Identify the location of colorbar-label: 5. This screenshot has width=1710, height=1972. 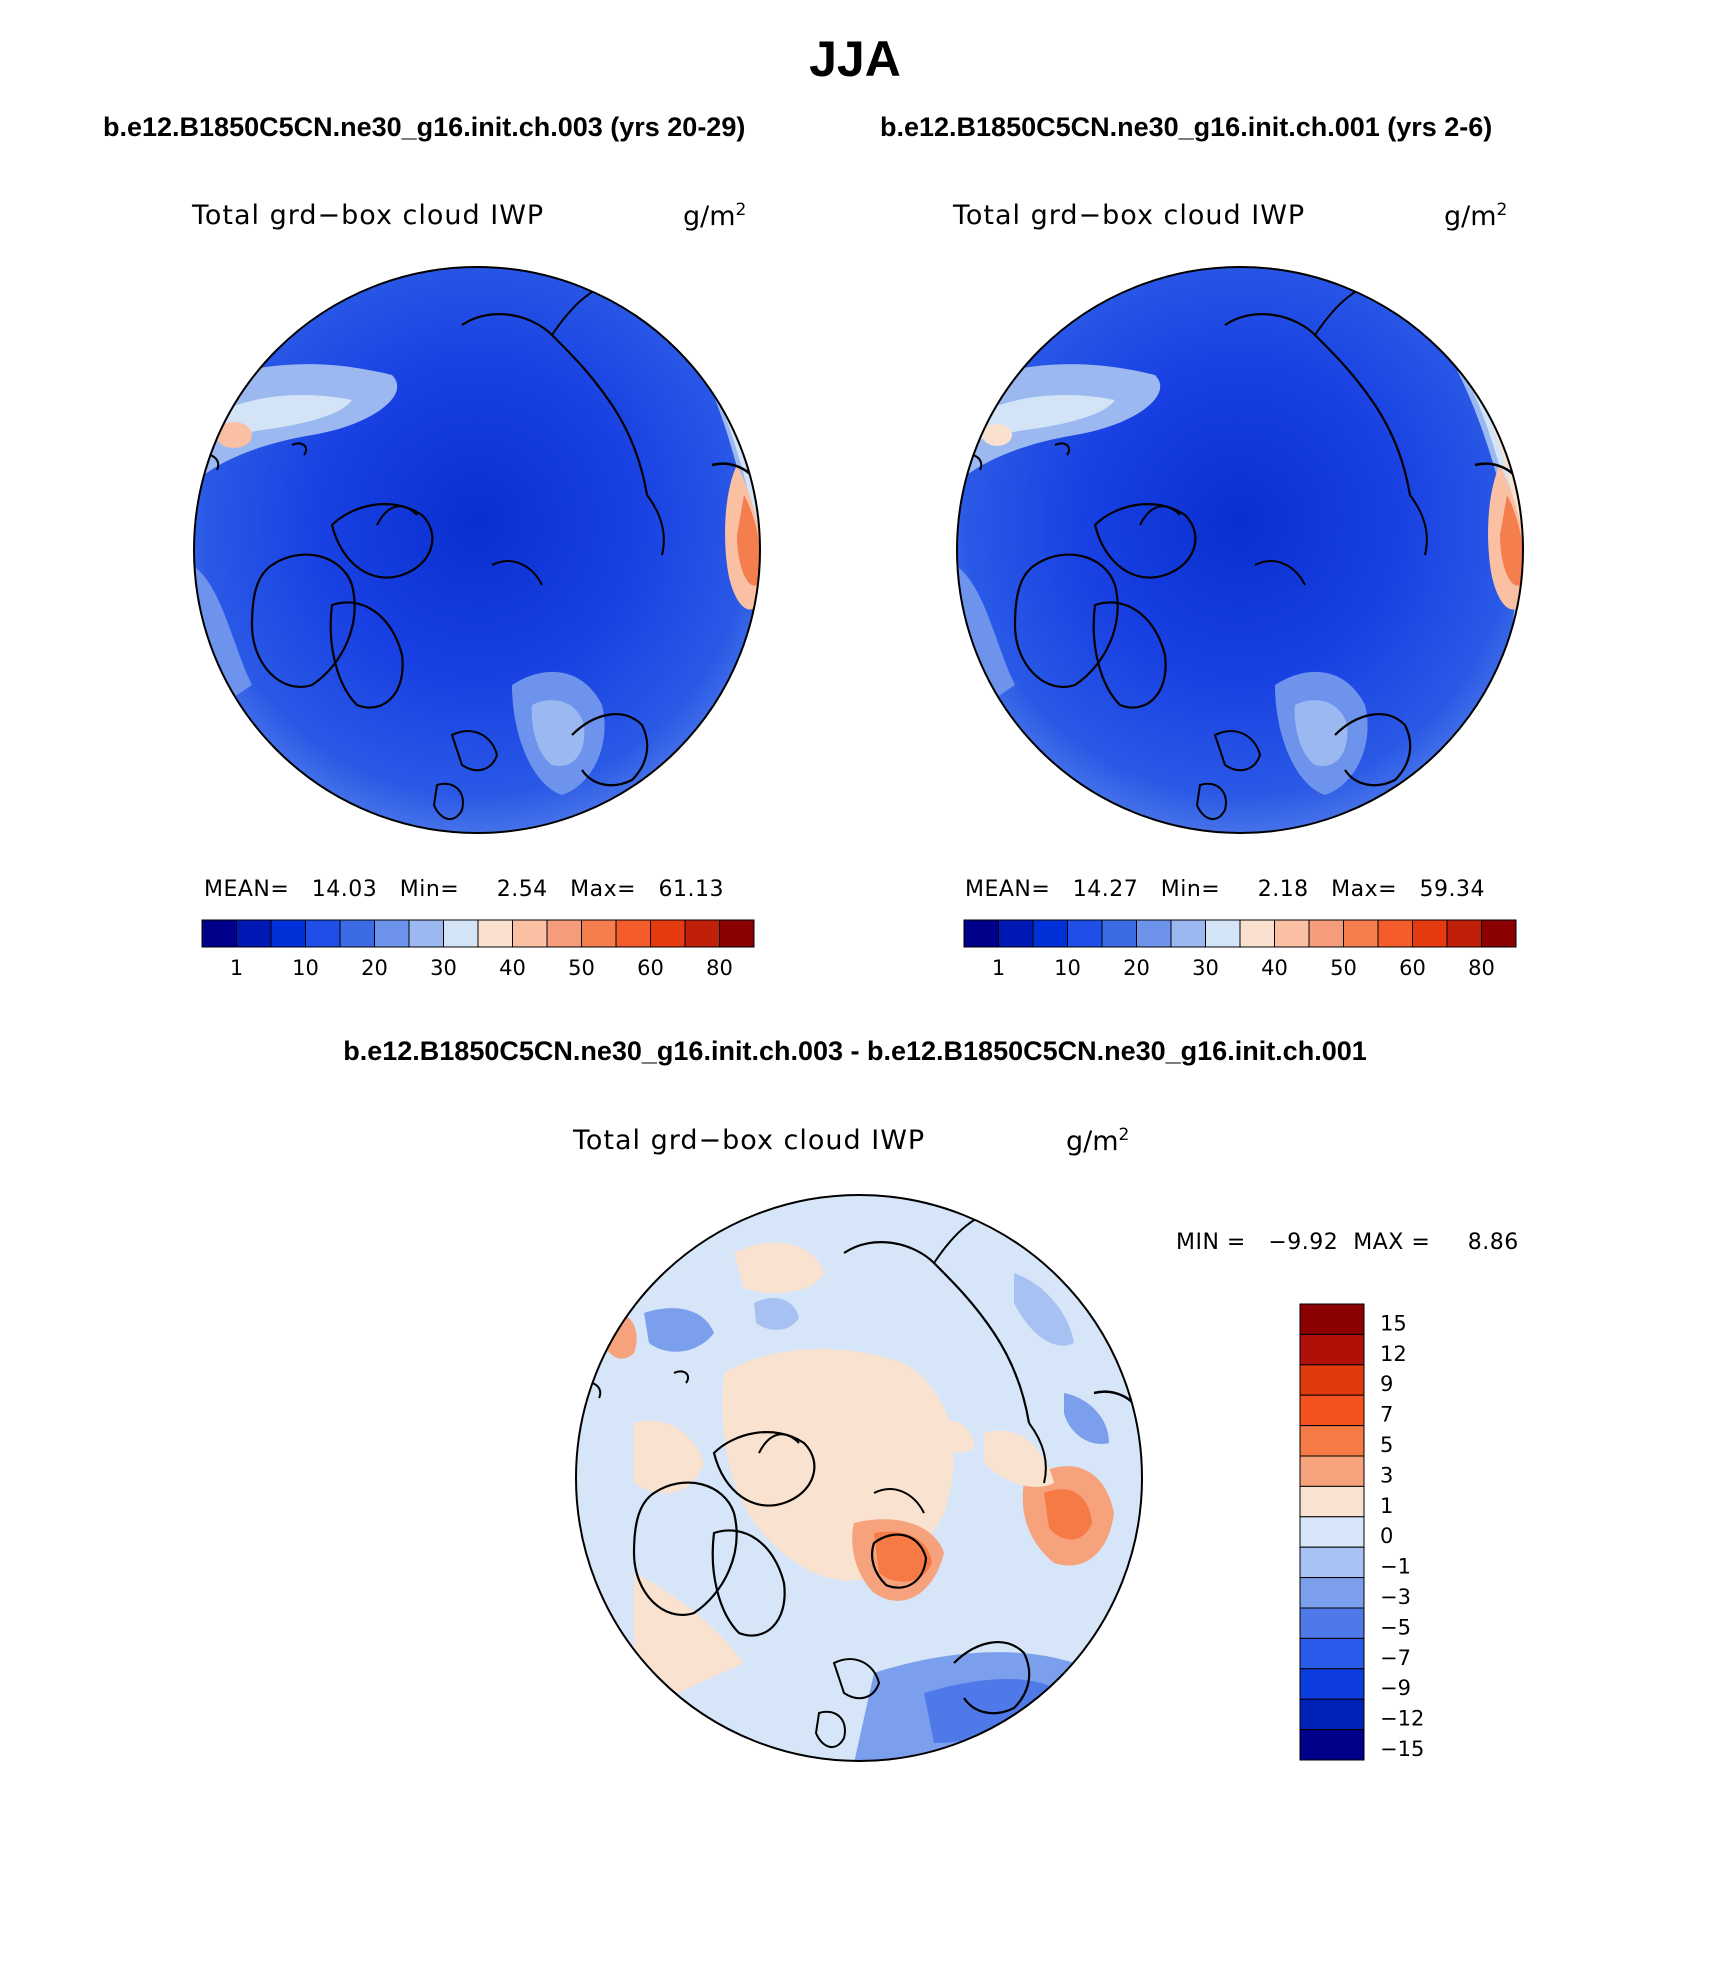
(1386, 1445).